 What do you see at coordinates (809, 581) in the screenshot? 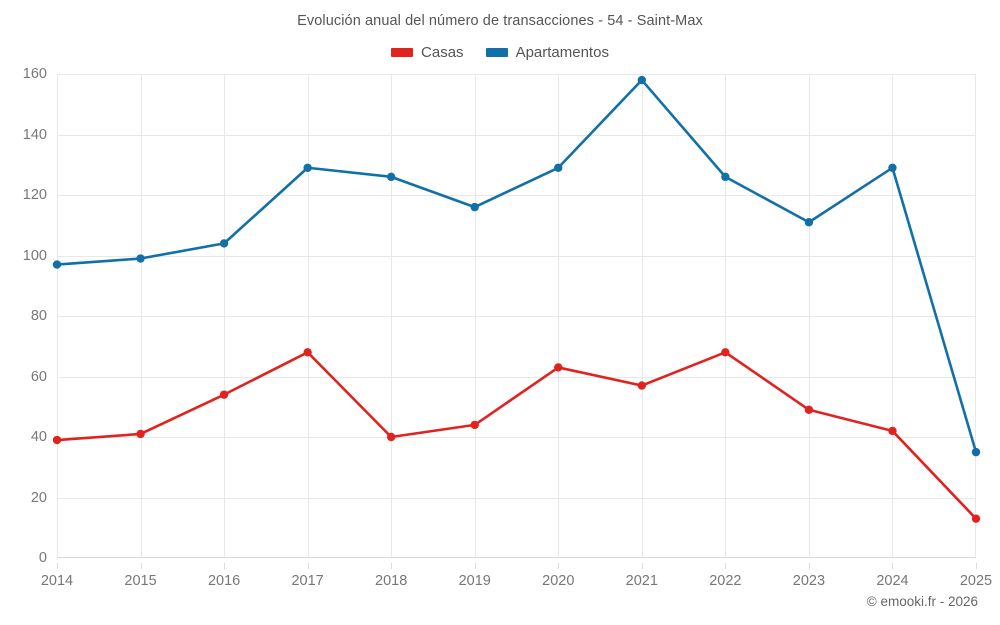
I see `x-axis-tick-label: 2023` at bounding box center [809, 581].